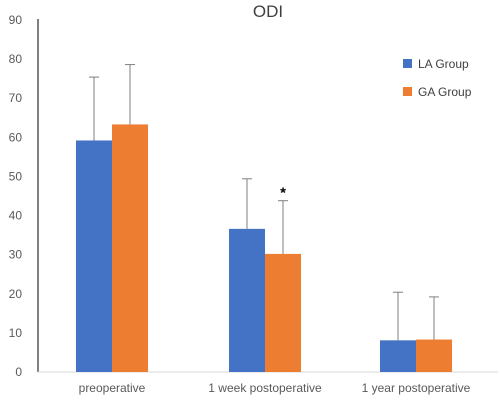 This screenshot has width=500, height=403. I want to click on y-tick-label: 20, so click(16, 294).